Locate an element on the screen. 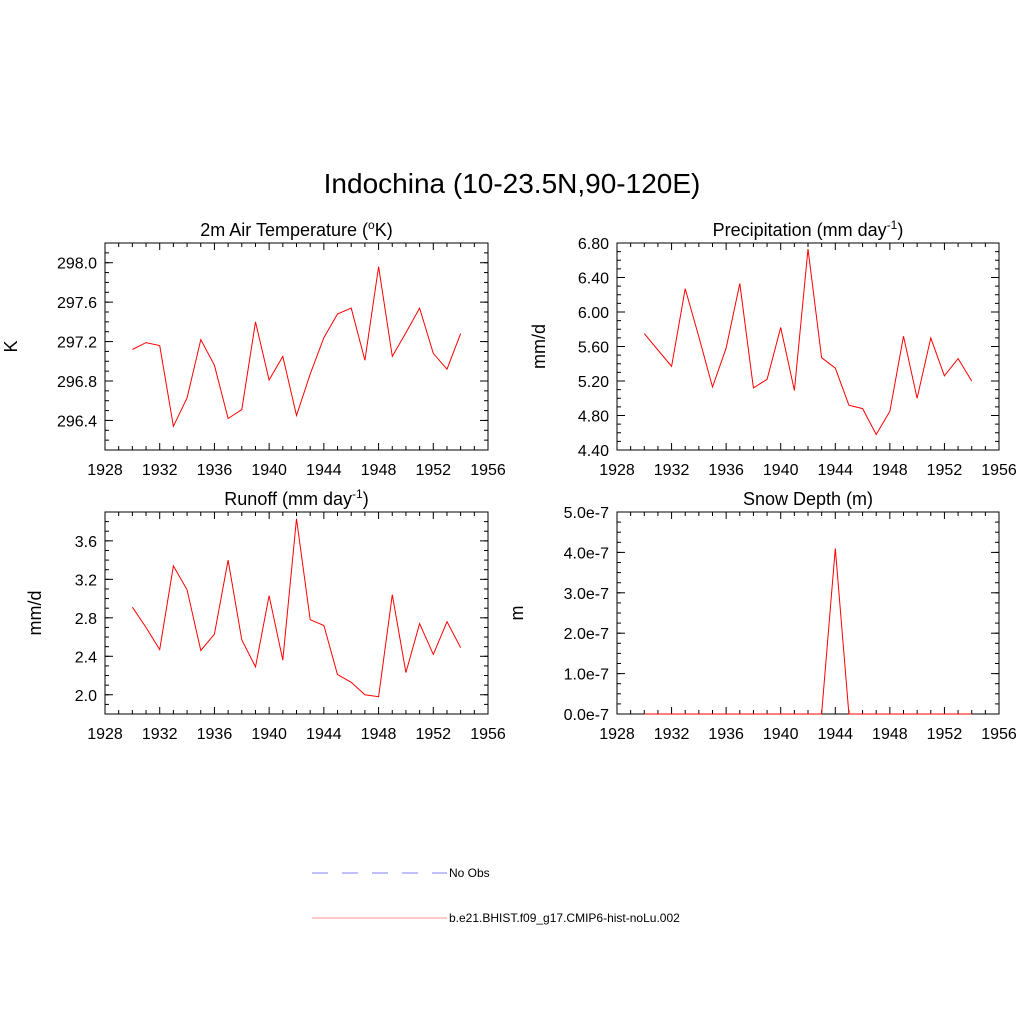  y-tick-label: 5.0e-7 is located at coordinates (586, 513).